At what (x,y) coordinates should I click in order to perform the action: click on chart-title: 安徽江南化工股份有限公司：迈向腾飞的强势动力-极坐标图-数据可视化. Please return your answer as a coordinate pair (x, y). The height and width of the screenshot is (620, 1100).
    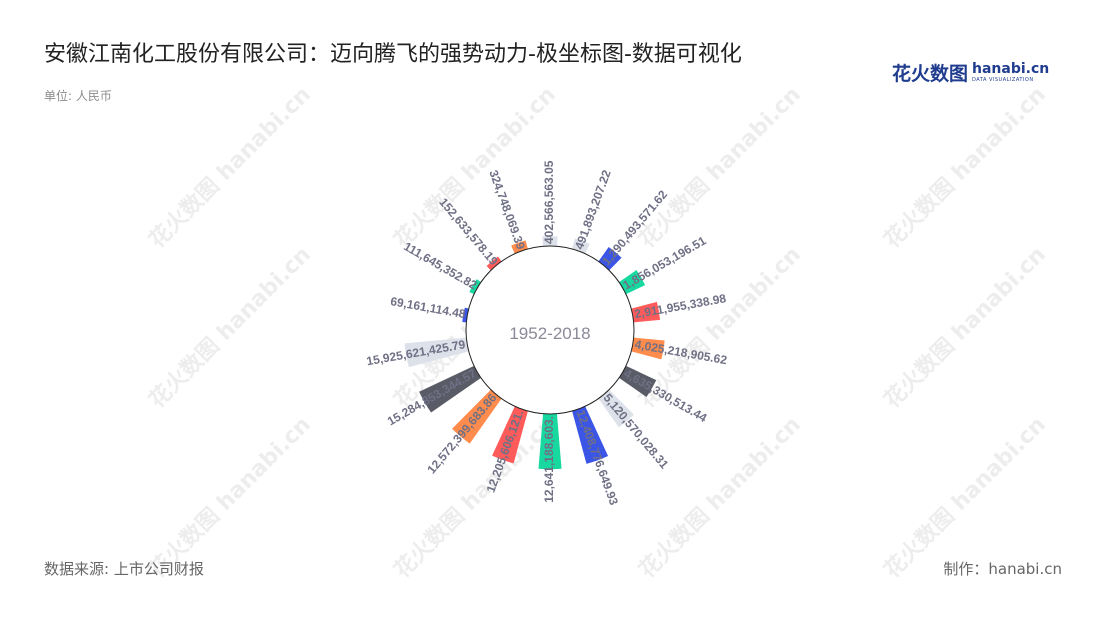
    Looking at the image, I should click on (393, 54).